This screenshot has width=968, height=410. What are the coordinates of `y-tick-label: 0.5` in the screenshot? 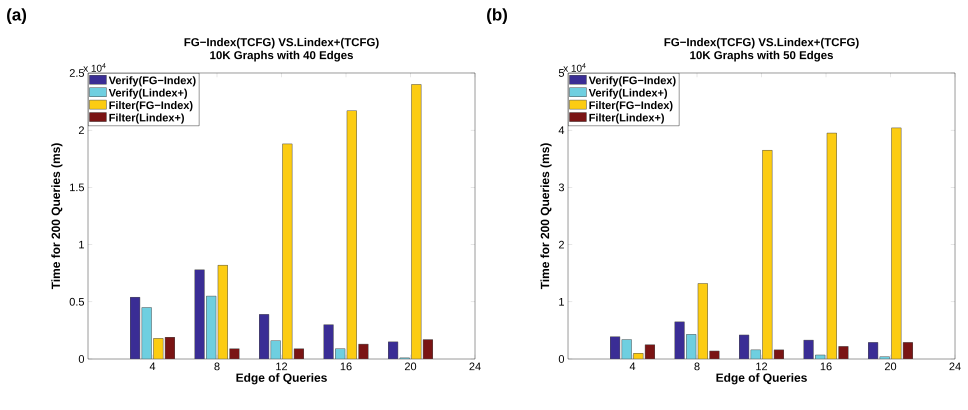 It's located at (77, 302).